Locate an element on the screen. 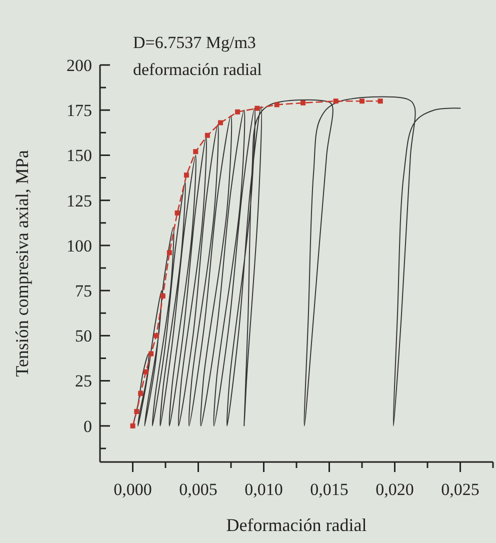 This screenshot has width=496, height=543. y-tick-label: 175 is located at coordinates (79, 110).